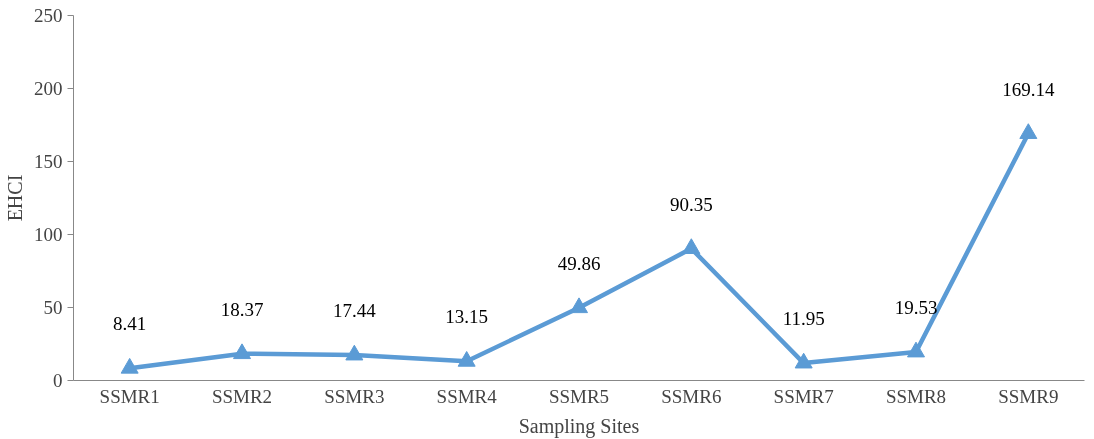 The height and width of the screenshot is (439, 1094). I want to click on data-label: 8.41, so click(130, 324).